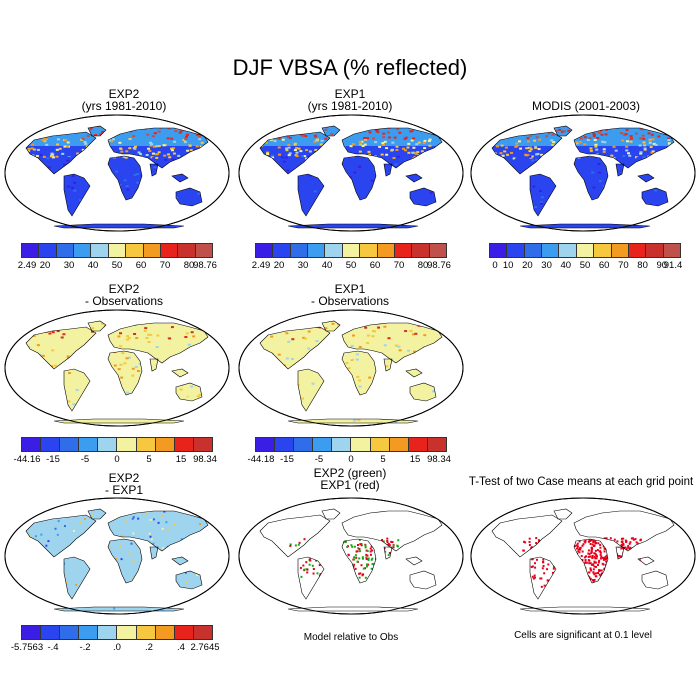 This screenshot has width=700, height=700. I want to click on colorbar-exp1-obs: -44.18 -15 -5 0 5 15 98.34, so click(349, 451).